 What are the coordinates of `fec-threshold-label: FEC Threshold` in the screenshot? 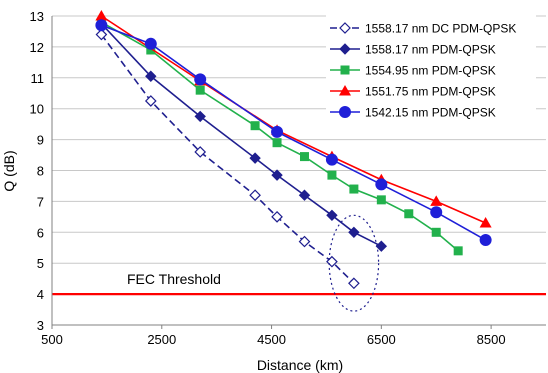 It's located at (174, 279).